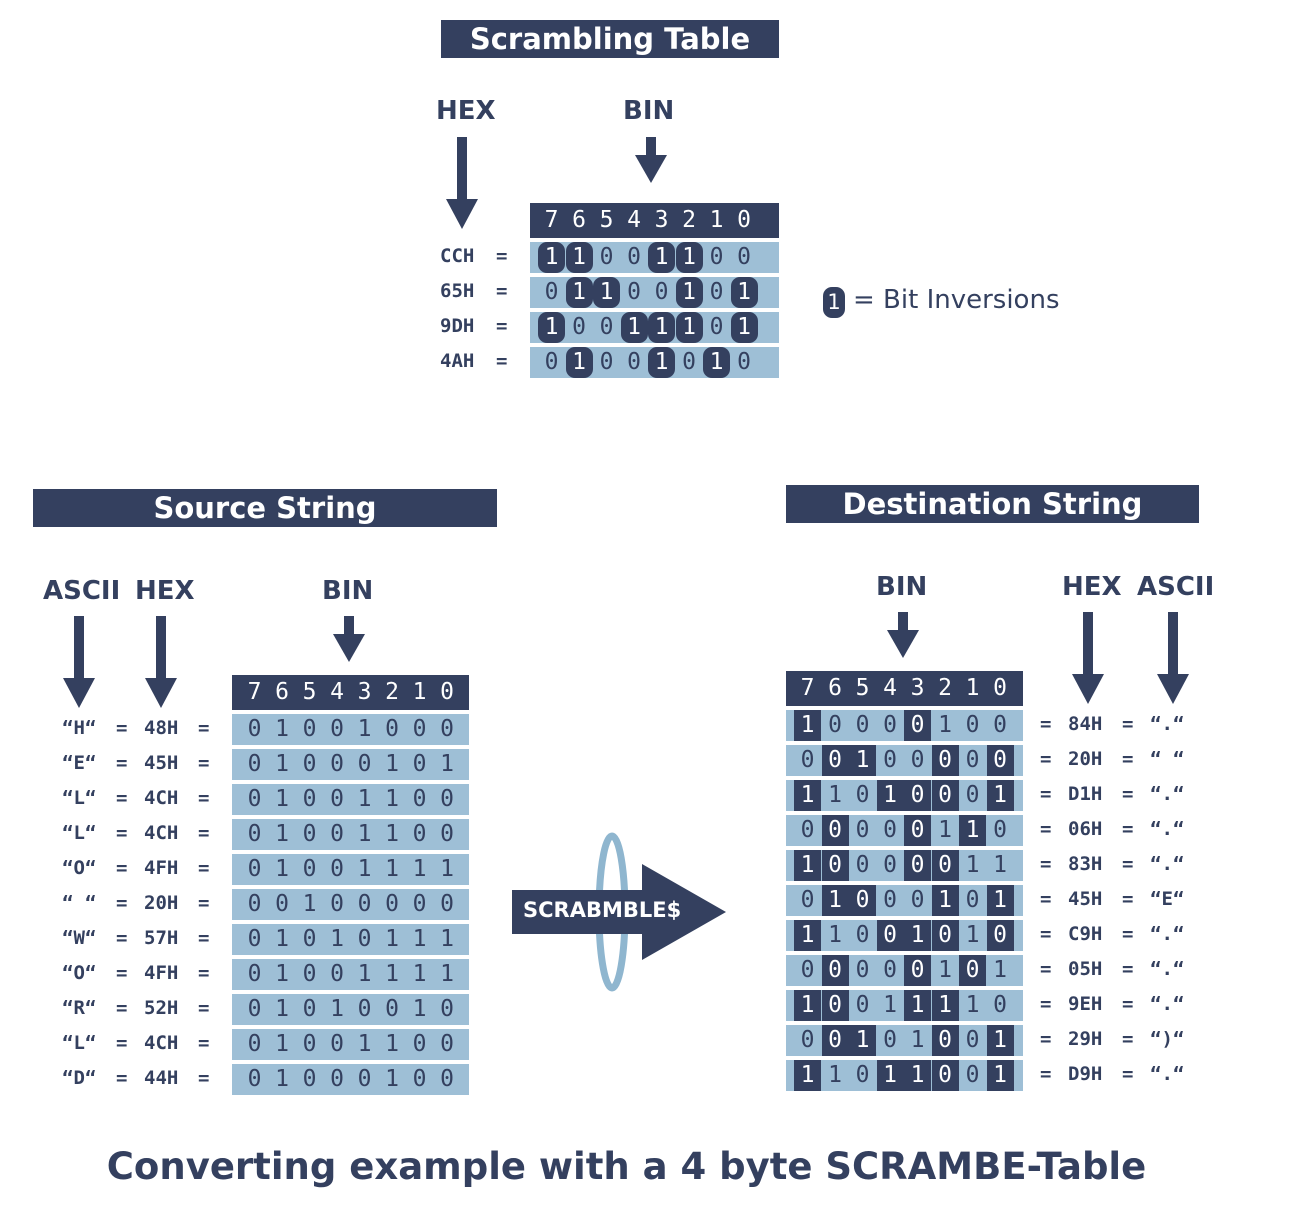  I want to click on destination-hex-label: HEX, so click(1092, 587).